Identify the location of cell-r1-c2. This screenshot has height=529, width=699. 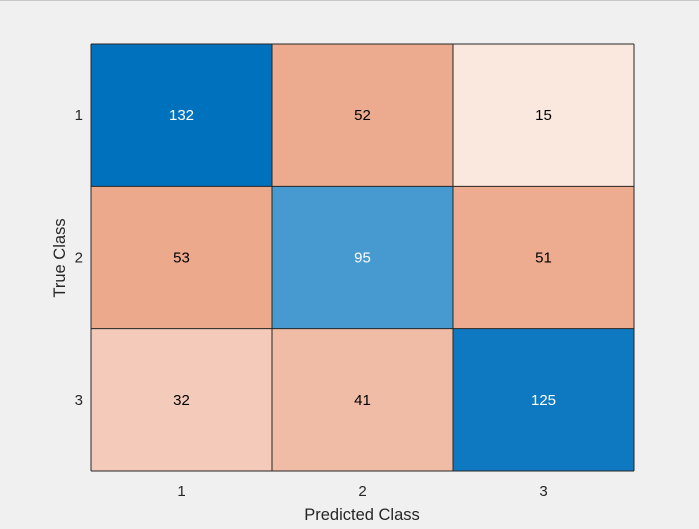
(362, 115).